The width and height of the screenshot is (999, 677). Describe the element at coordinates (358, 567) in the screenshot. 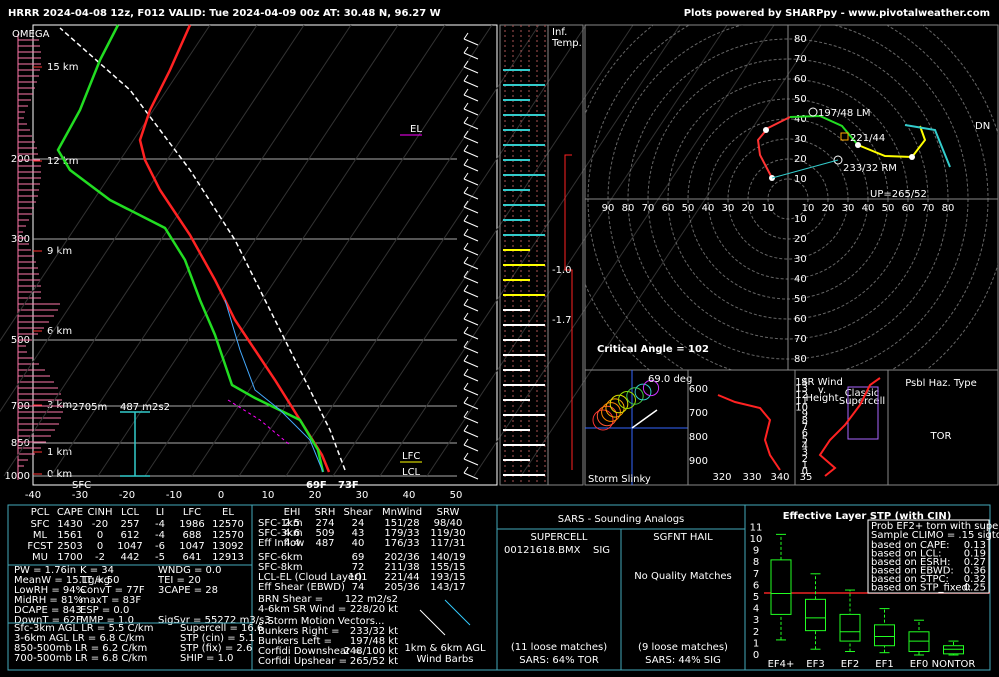

I see `kinematic-cell: 72` at that location.